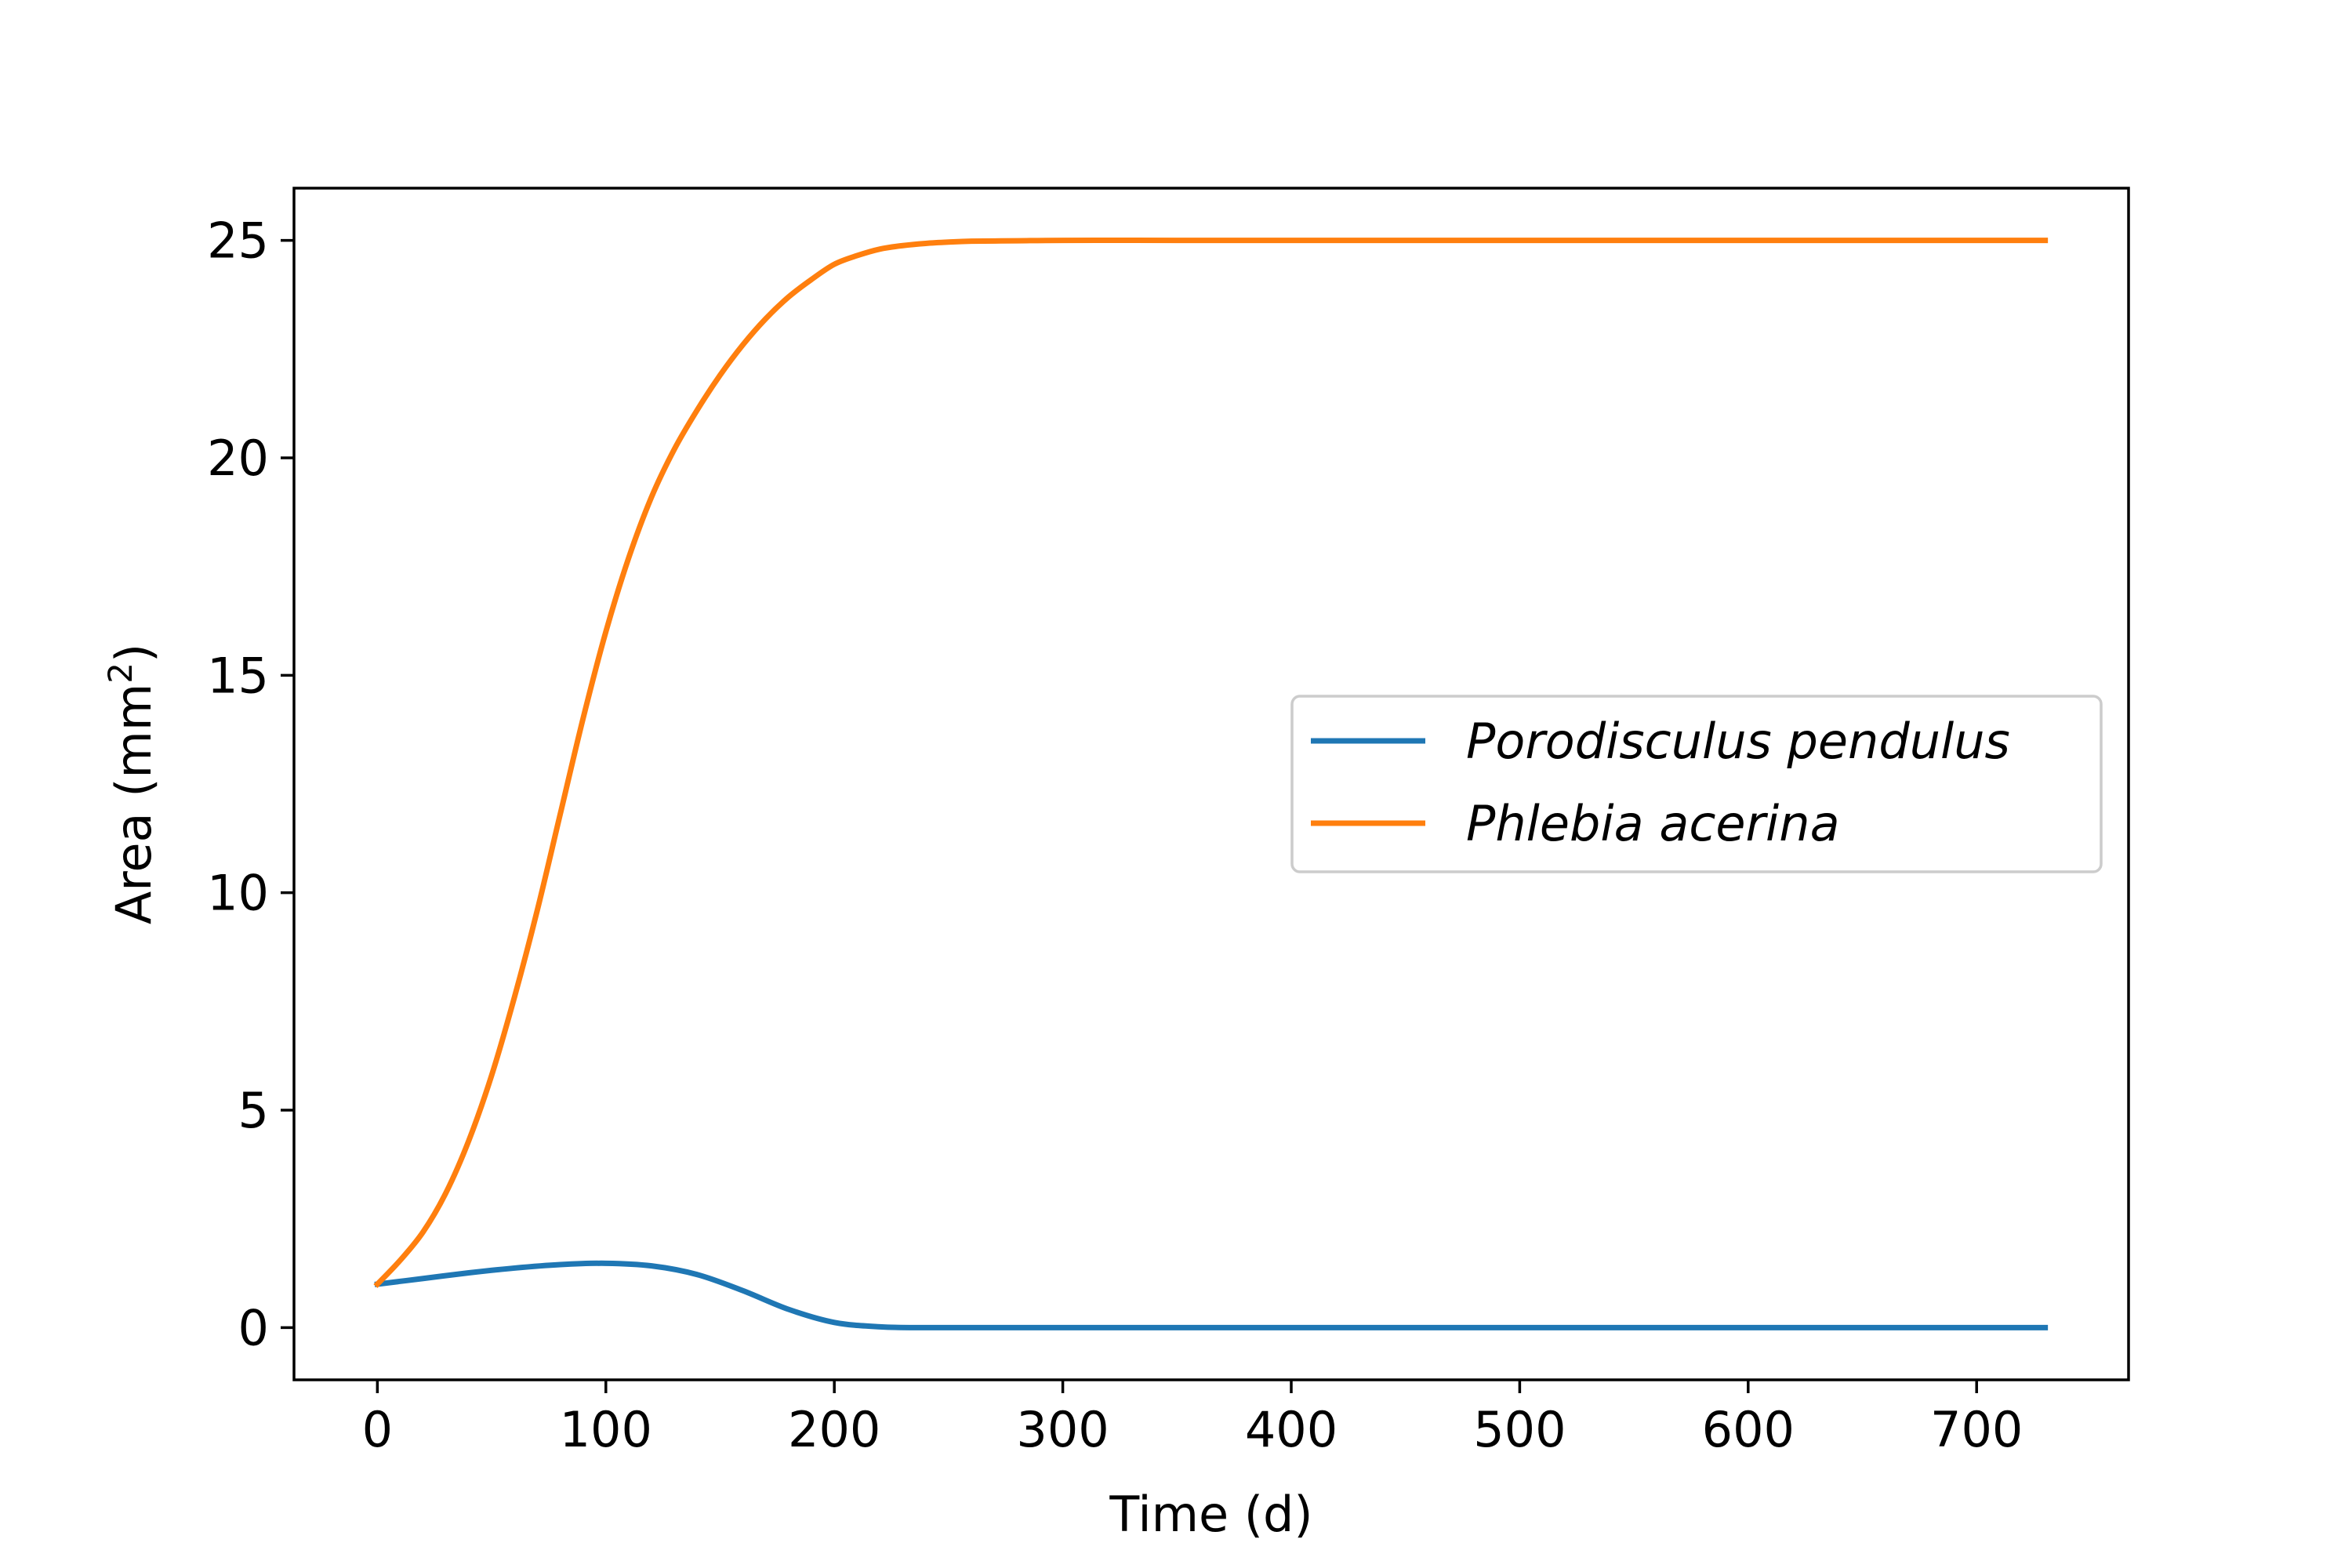 The image size is (2352, 1568). Describe the element at coordinates (1210, 1514) in the screenshot. I see `x-axis-title: Time (d)` at that location.